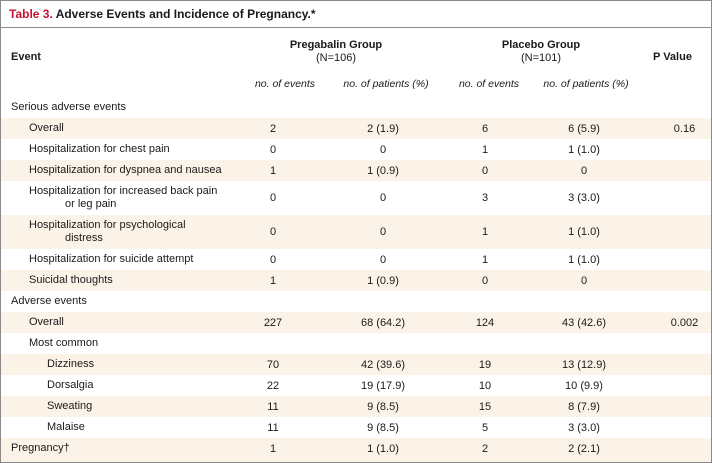 Image resolution: width=712 pixels, height=463 pixels. Describe the element at coordinates (356, 128) in the screenshot. I see `table-row: Overall 2 2 (1.9) 6 6 (5.9) 0.16` at that location.